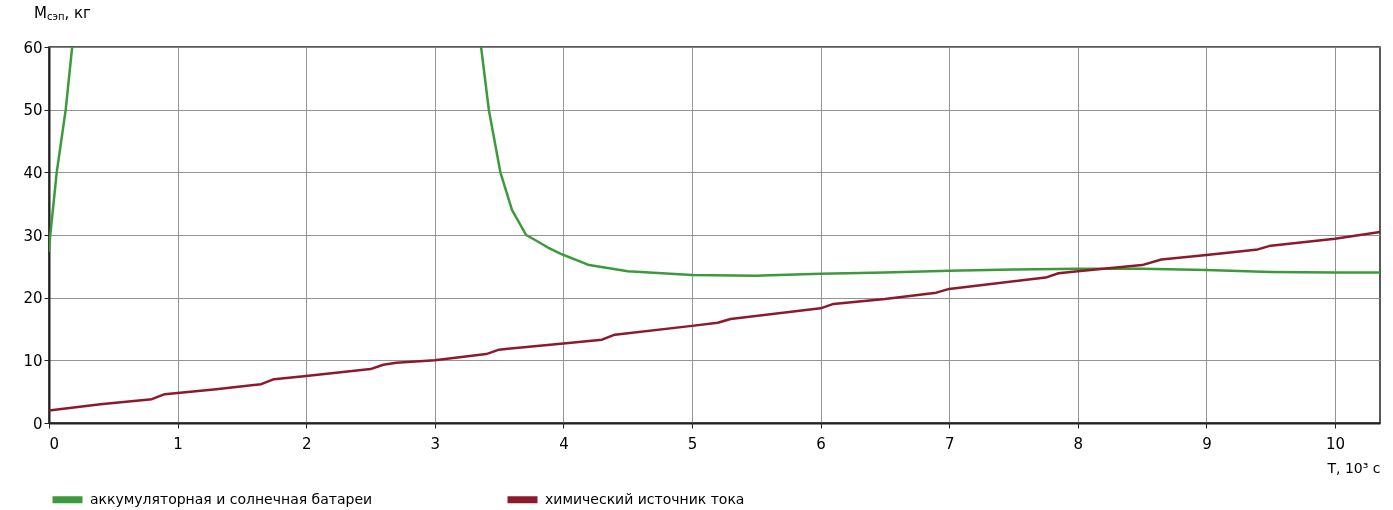 This screenshot has height=510, width=1393. Describe the element at coordinates (1335, 443) in the screenshot. I see `x-tick-label: 10` at that location.